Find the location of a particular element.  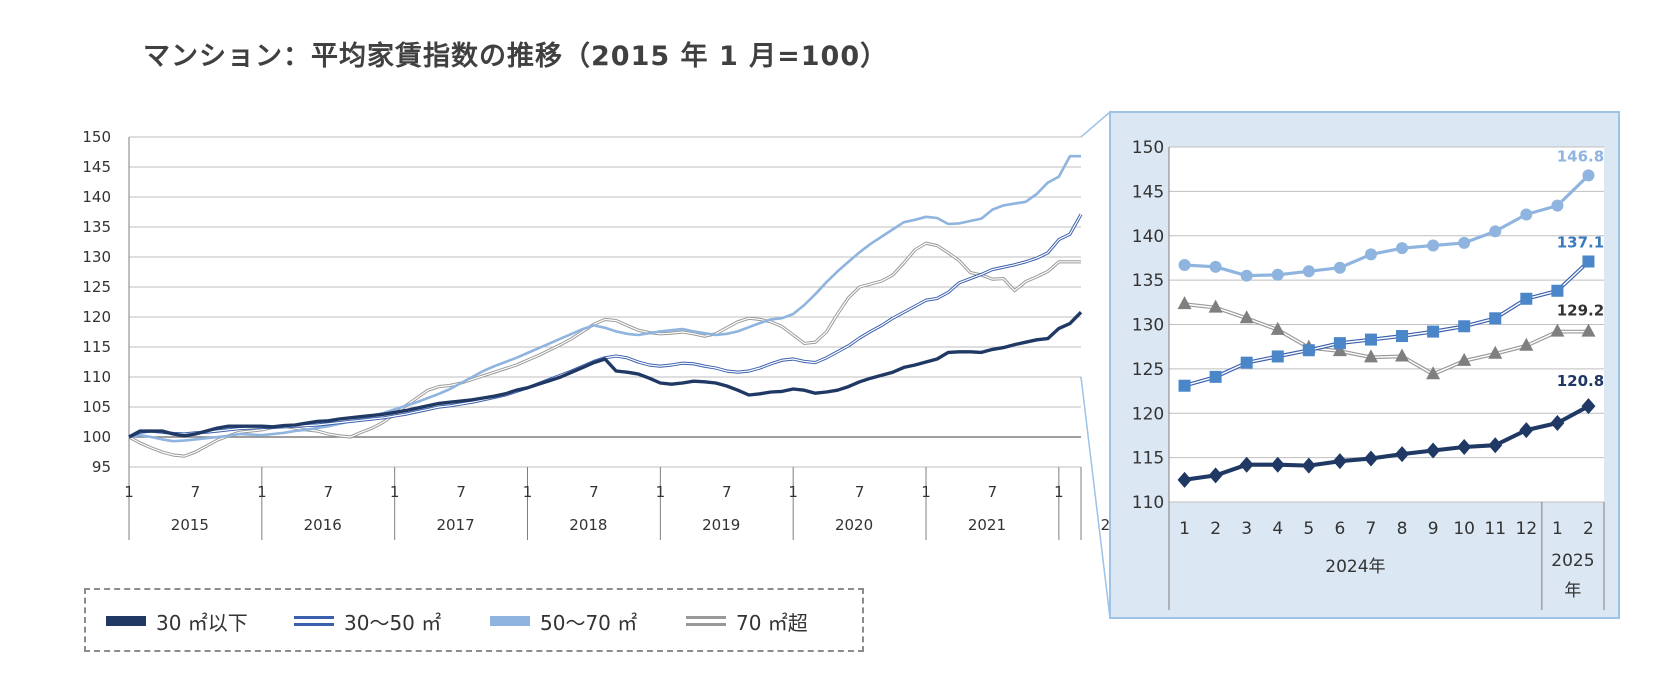

x-year-label: 2015 is located at coordinates (190, 525).